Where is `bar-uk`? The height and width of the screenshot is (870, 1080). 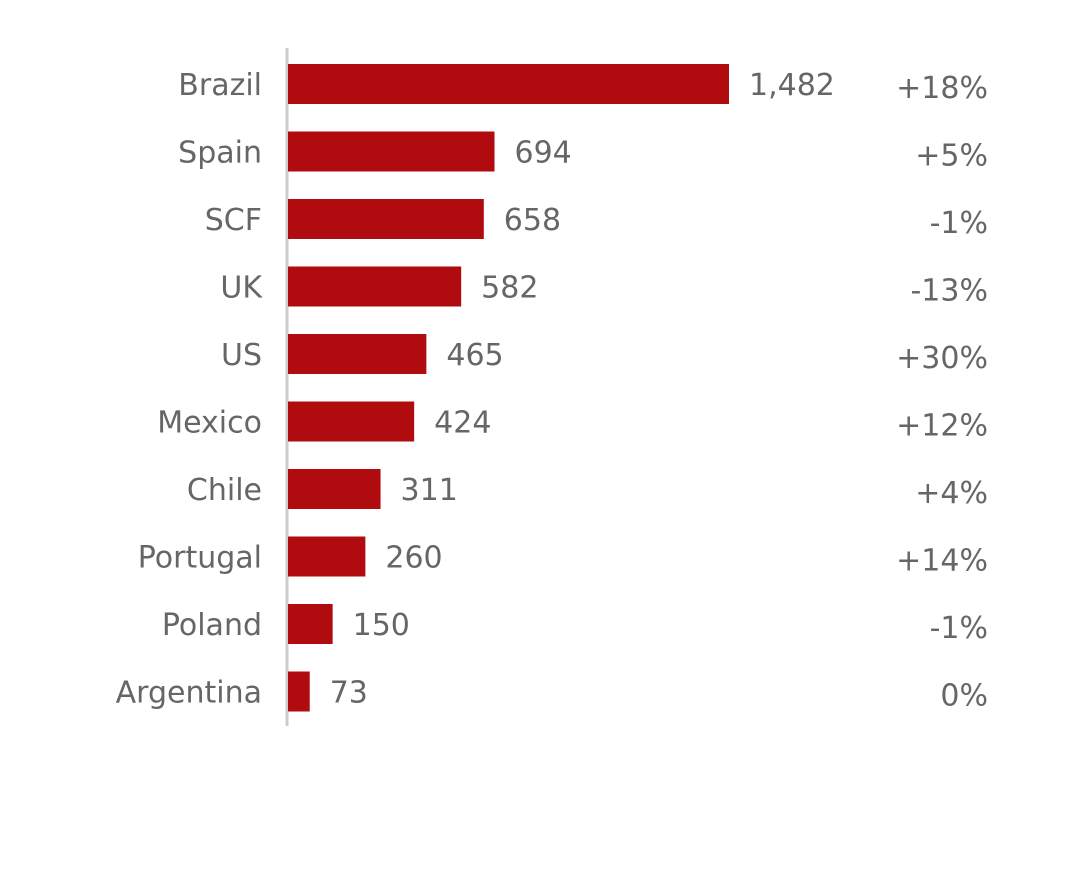 bar-uk is located at coordinates (375, 286).